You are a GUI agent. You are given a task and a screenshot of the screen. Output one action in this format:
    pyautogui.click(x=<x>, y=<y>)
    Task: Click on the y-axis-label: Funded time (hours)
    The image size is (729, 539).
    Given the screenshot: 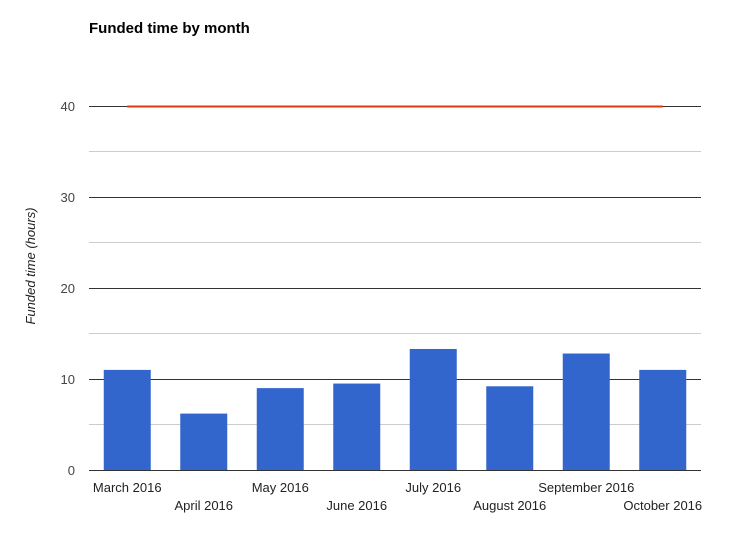 What is the action you would take?
    pyautogui.click(x=30, y=265)
    